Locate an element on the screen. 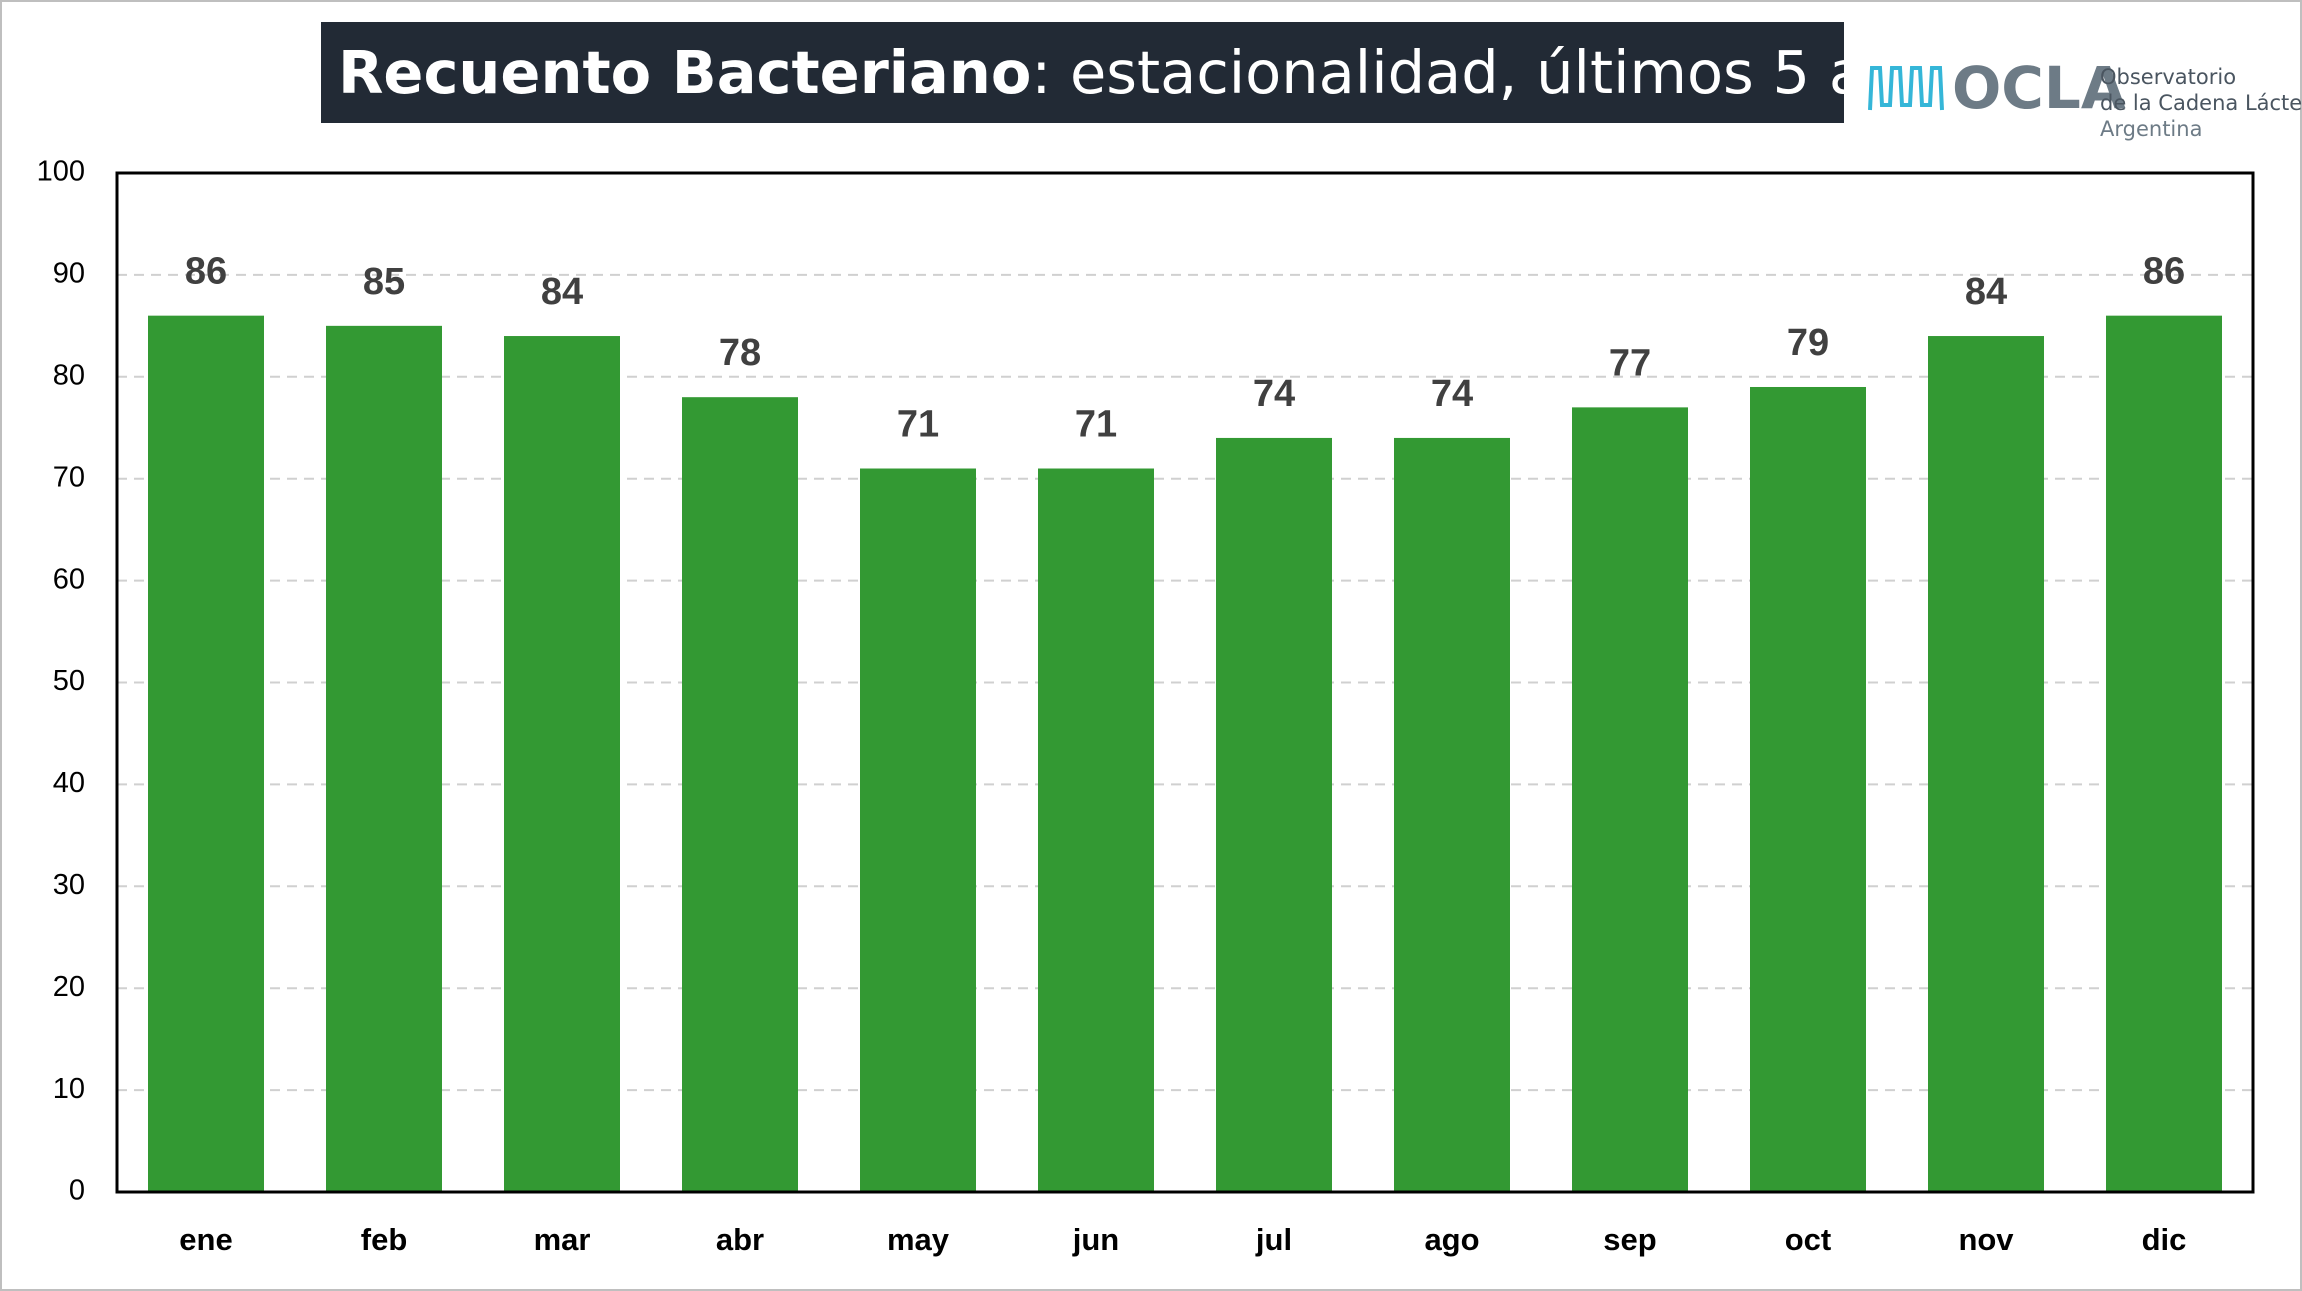  data-label: 85 is located at coordinates (384, 282).